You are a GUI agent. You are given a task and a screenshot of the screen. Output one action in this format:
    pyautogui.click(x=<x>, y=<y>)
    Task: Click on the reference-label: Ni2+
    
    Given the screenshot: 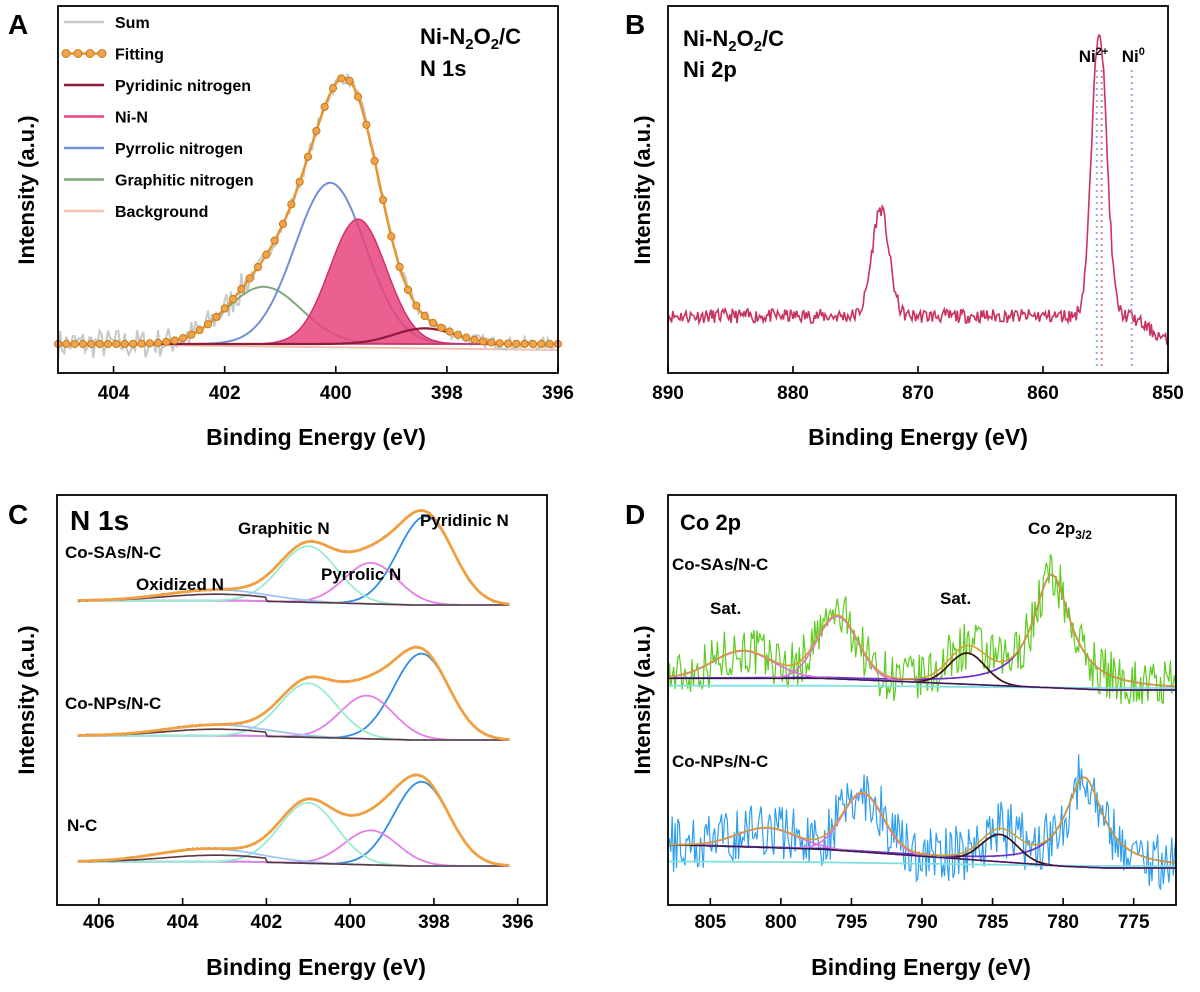 What is the action you would take?
    pyautogui.click(x=1094, y=56)
    